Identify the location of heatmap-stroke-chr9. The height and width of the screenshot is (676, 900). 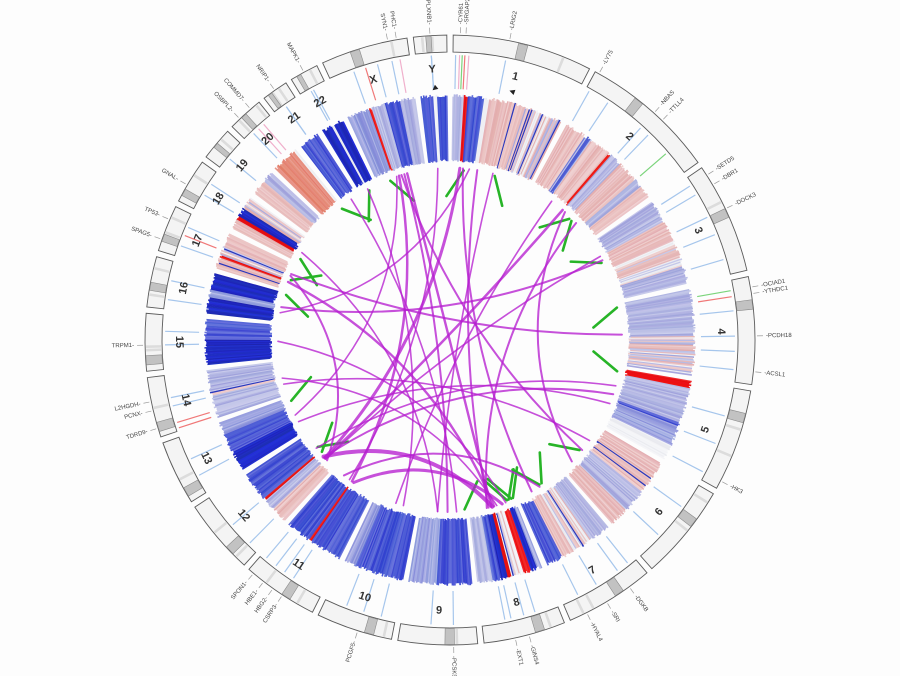
(430, 551).